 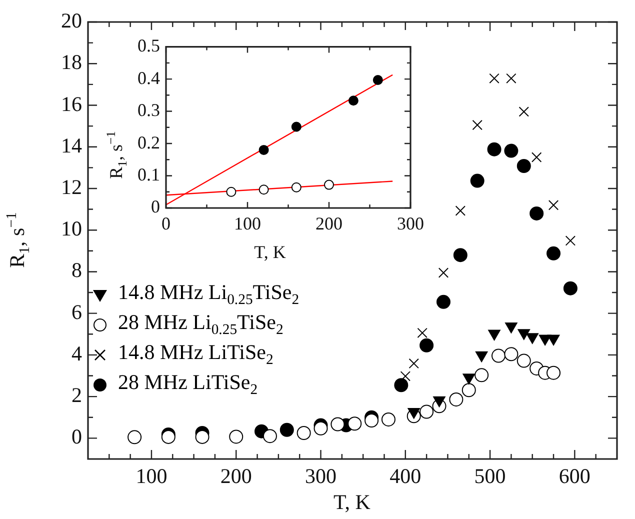 I want to click on legend-label: 14.8 MHz Li$_{0.25}$TiSe$_{2}$, so click(x=209, y=295).